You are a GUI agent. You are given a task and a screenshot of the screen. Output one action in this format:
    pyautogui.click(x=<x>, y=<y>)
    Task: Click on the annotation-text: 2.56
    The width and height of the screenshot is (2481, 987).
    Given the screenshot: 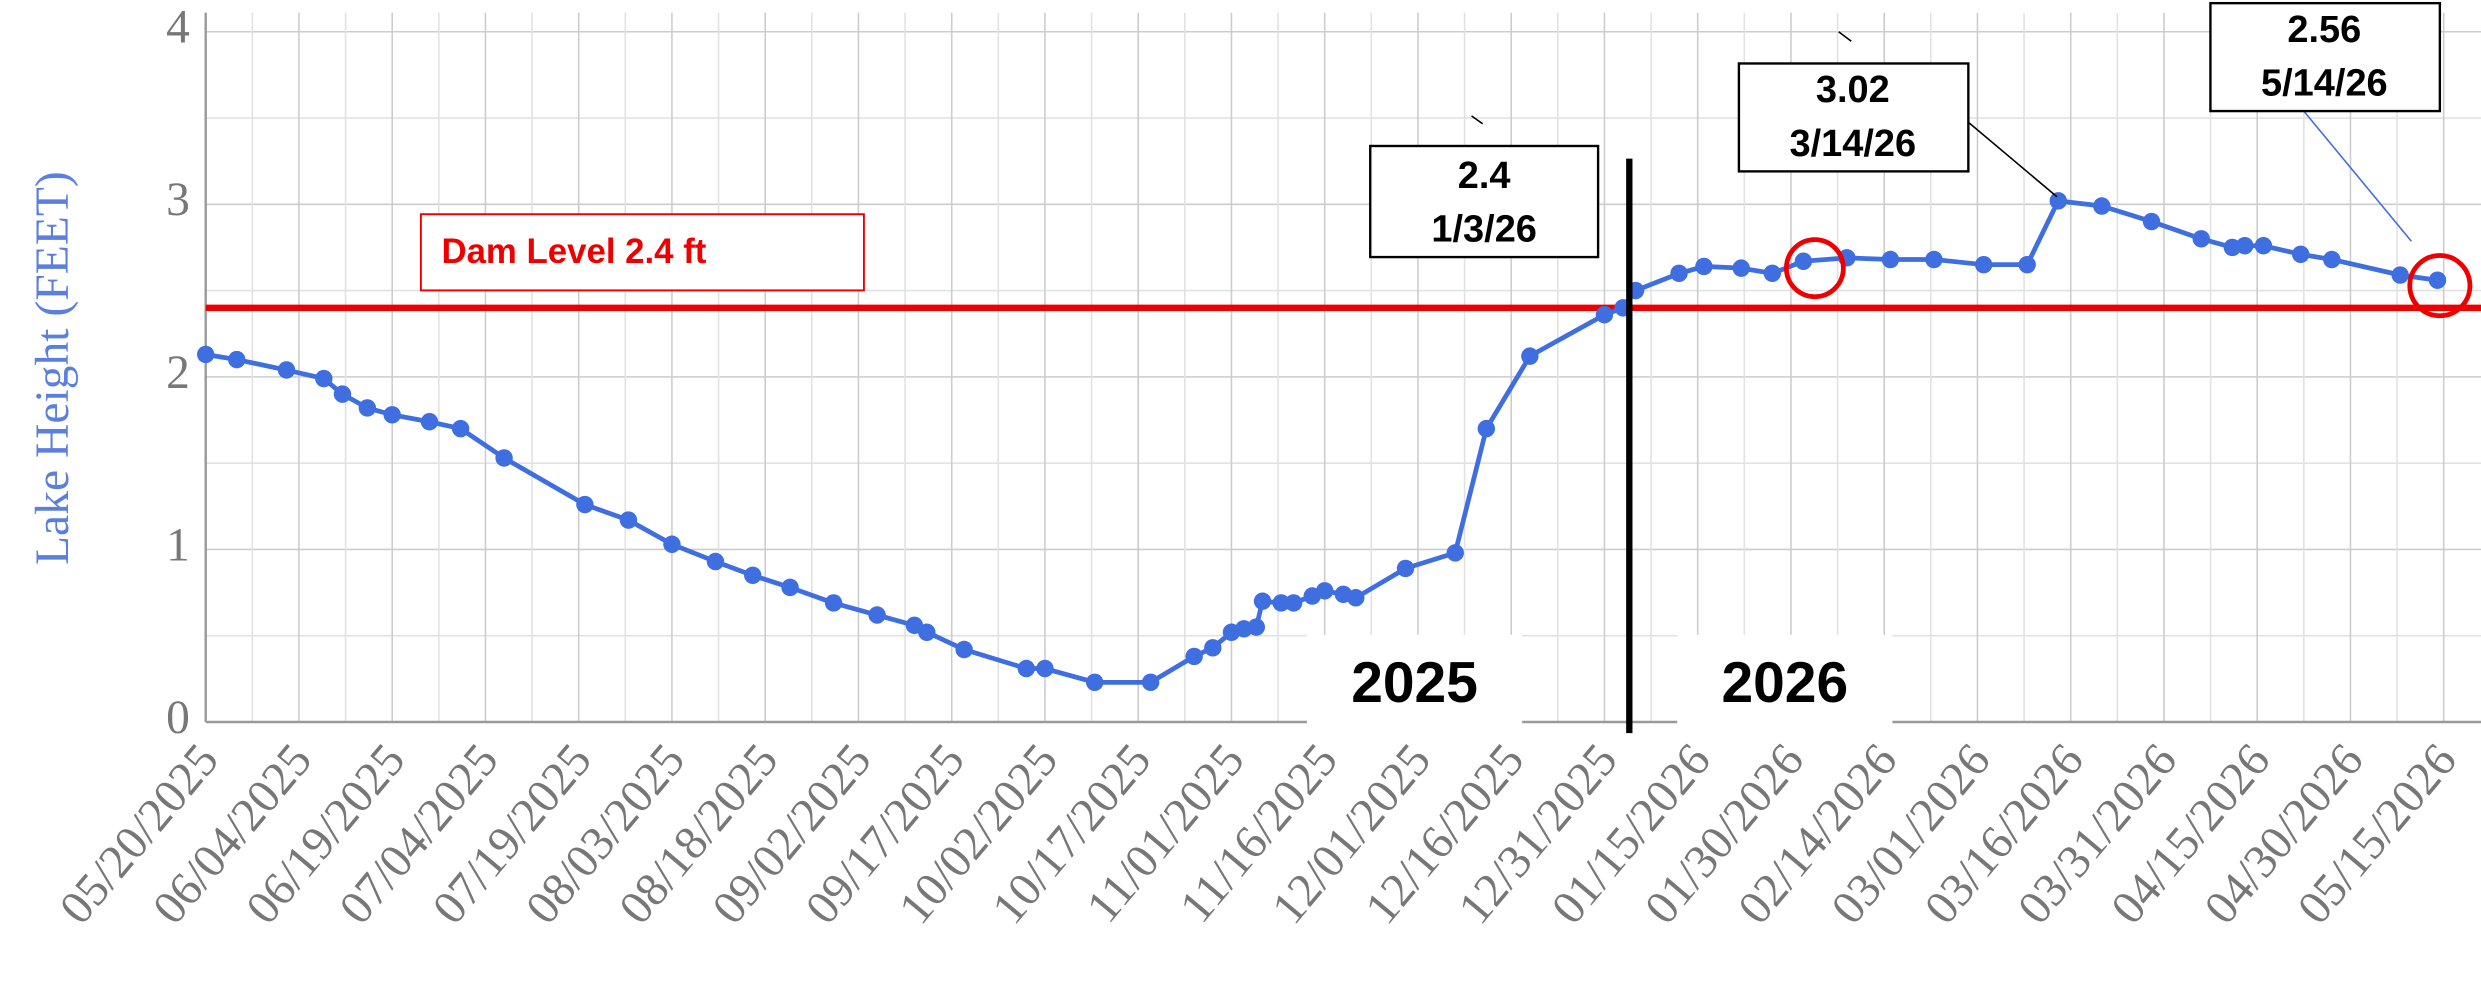 What is the action you would take?
    pyautogui.click(x=2324, y=30)
    